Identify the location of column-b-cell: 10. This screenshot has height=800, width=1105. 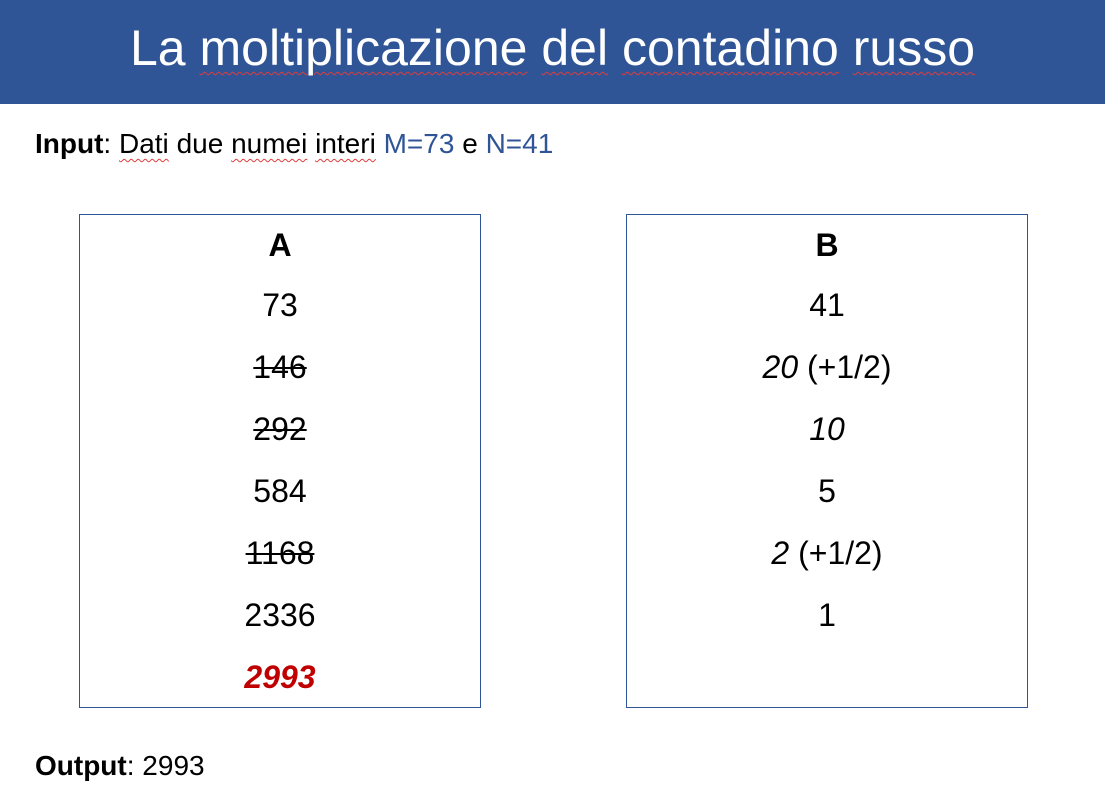
(827, 429).